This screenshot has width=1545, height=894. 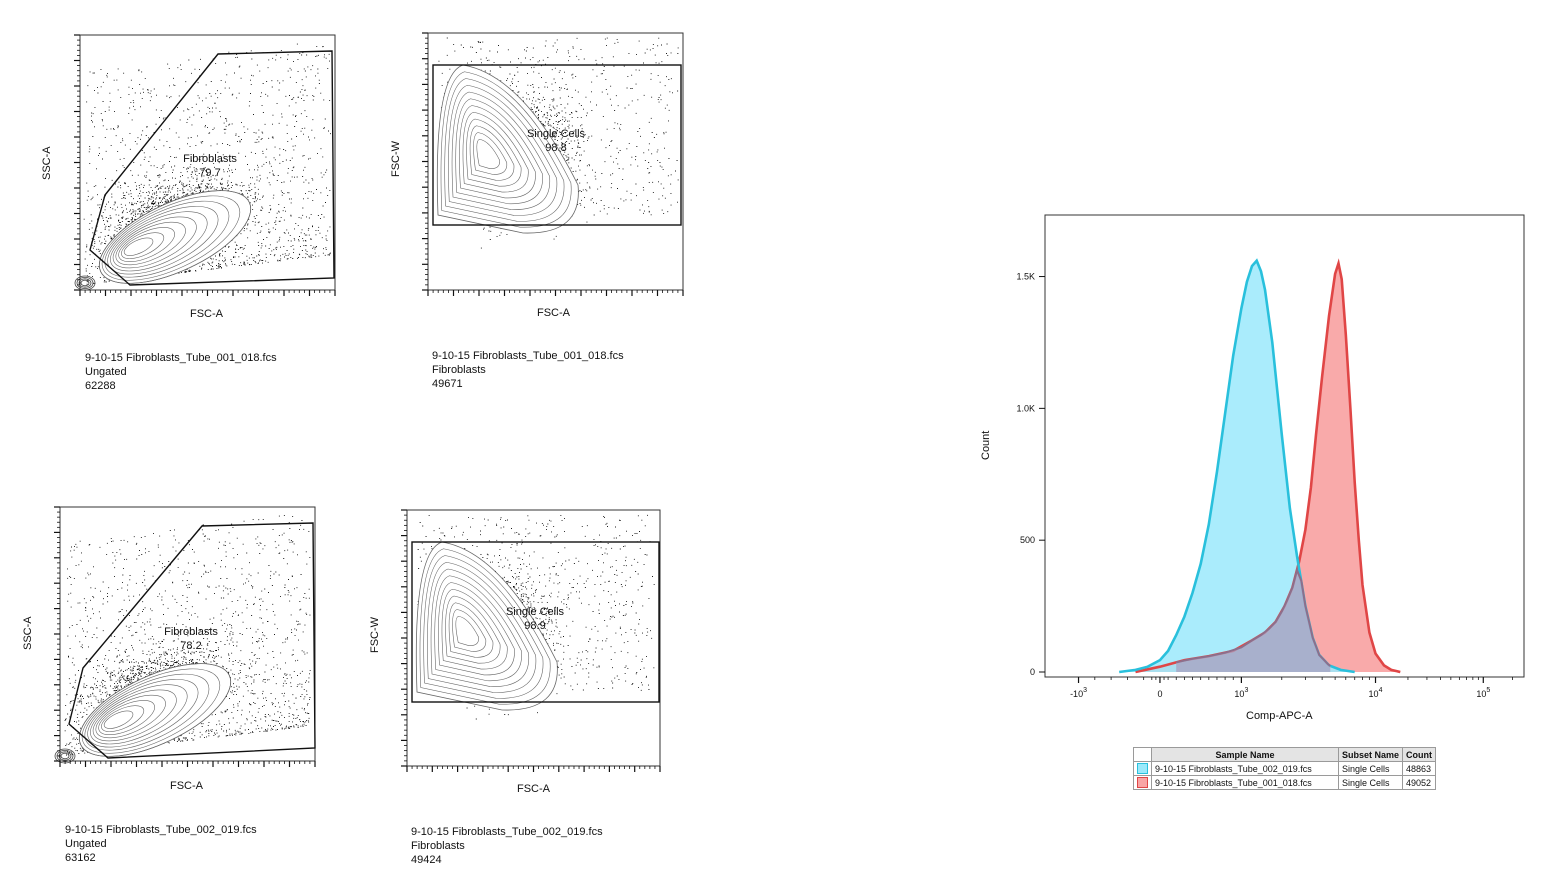 I want to click on x-tick-exponent: 5, so click(x=1488, y=690).